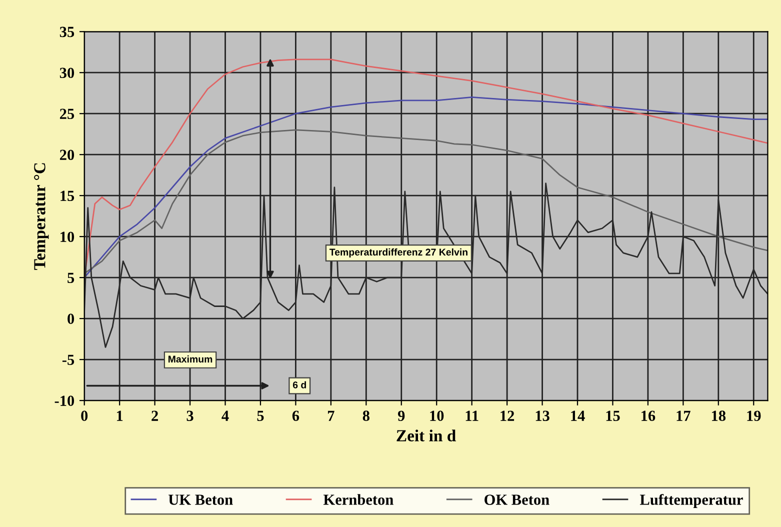 The image size is (781, 527). I want to click on y-axis-title: Temperatur °C, so click(41, 216).